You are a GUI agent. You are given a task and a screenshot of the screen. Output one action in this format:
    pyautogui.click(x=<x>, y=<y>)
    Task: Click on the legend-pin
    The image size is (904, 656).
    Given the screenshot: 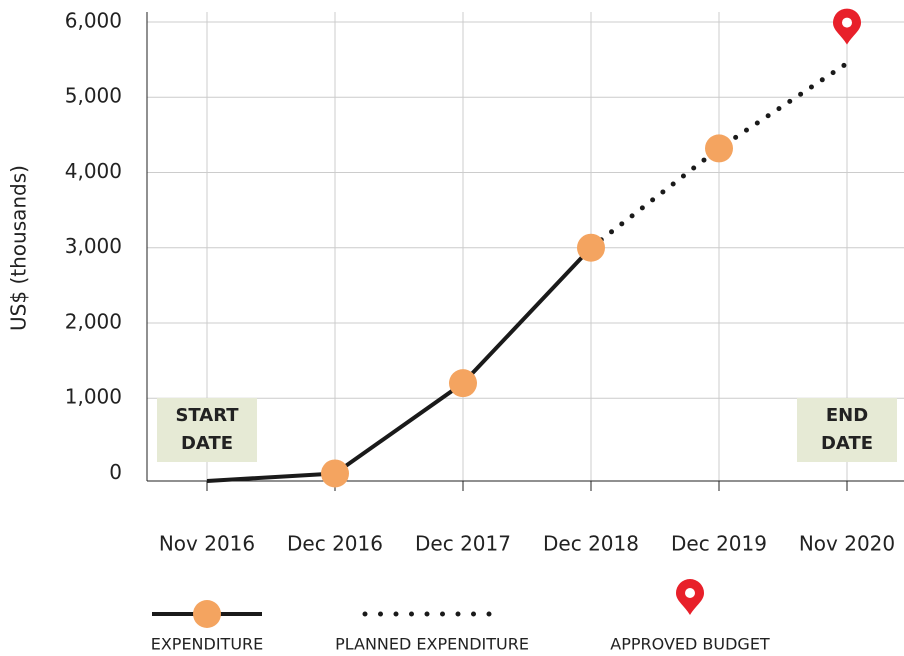 What is the action you would take?
    pyautogui.click(x=690, y=597)
    